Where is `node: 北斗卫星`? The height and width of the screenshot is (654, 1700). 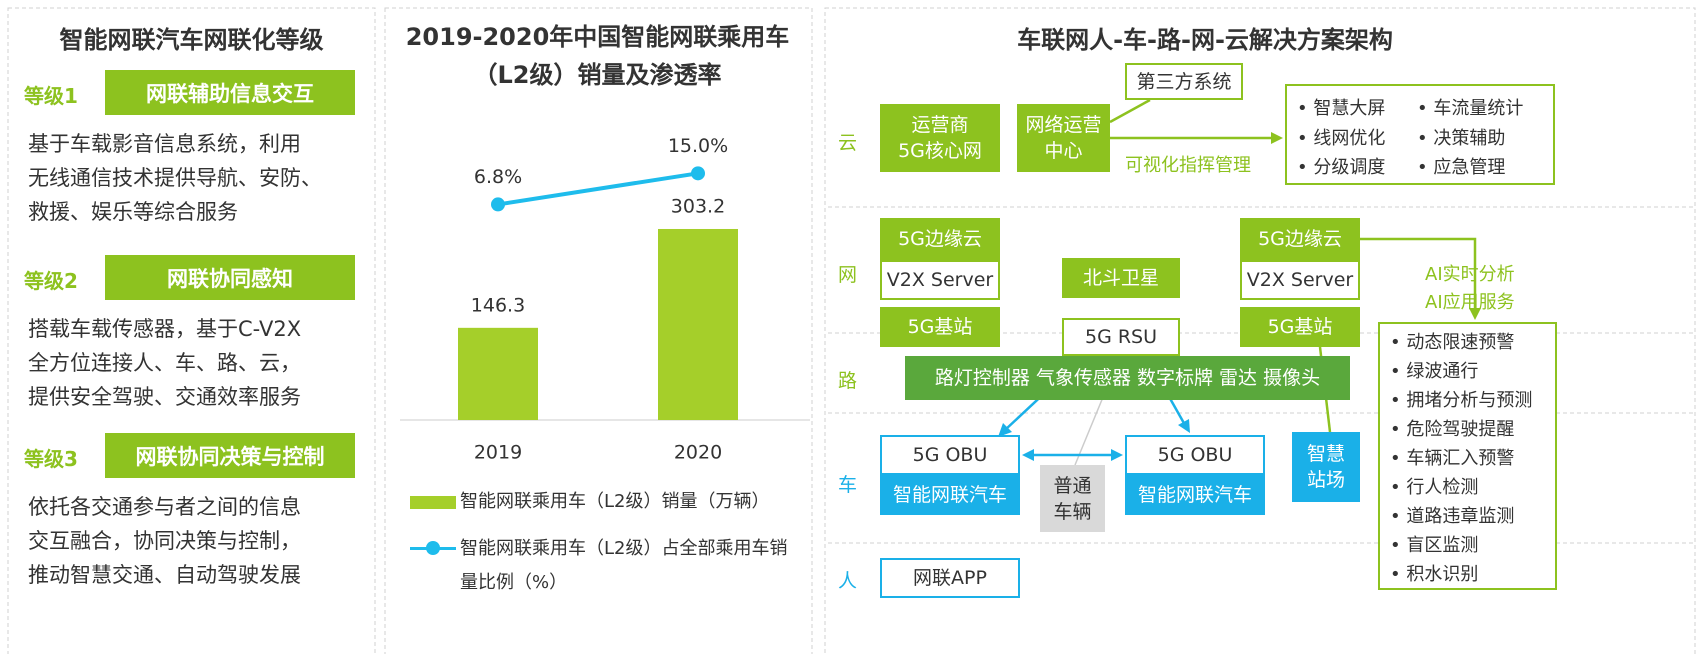
node: 北斗卫星 is located at coordinates (1121, 278).